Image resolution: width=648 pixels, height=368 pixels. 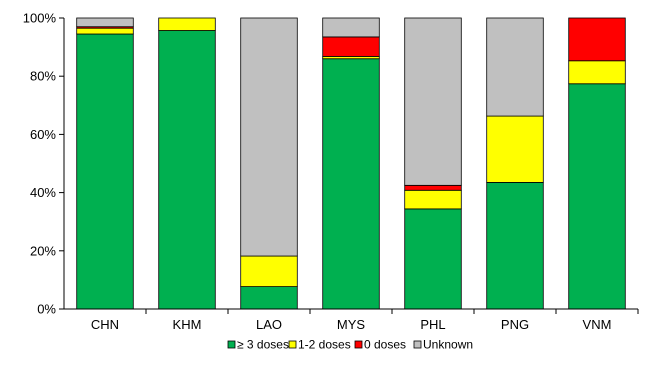 What do you see at coordinates (43, 134) in the screenshot?
I see `y-tick-label: 60%` at bounding box center [43, 134].